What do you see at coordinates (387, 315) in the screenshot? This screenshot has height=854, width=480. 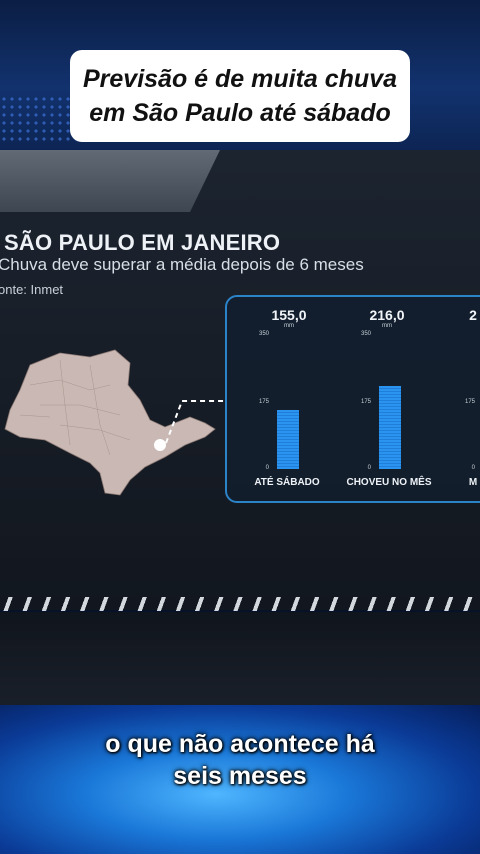 I see `bar-value-label: 216,0` at bounding box center [387, 315].